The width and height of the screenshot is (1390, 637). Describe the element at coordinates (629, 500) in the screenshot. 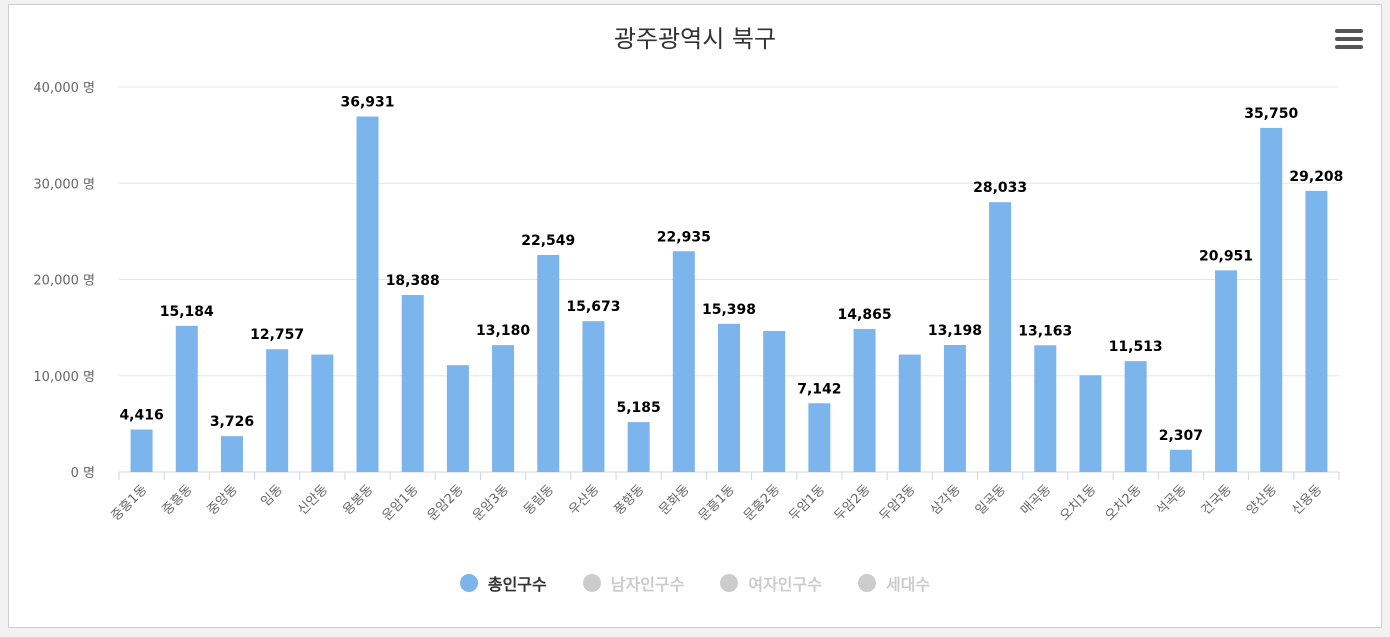

I see `x-tick-label: 풍향동` at that location.